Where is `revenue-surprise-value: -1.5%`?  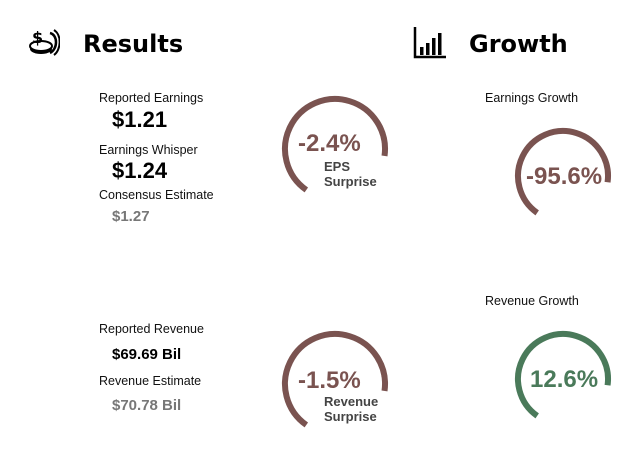 revenue-surprise-value: -1.5% is located at coordinates (329, 380).